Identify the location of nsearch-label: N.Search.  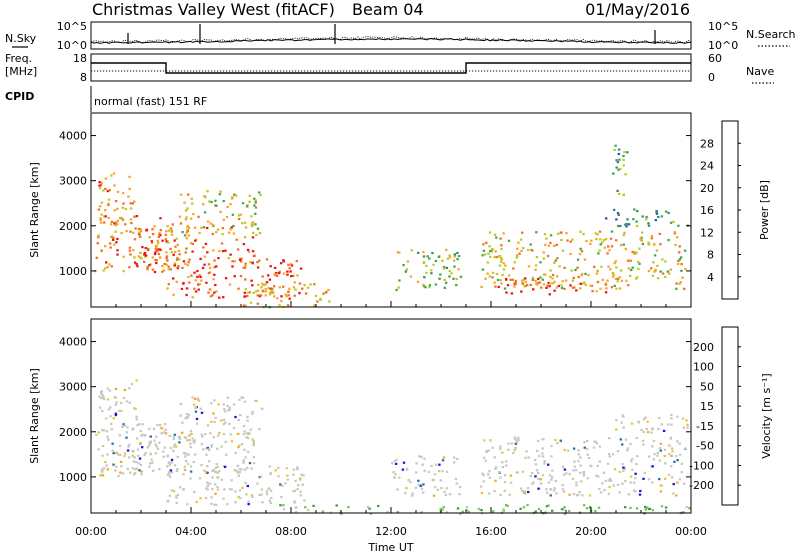
(771, 34).